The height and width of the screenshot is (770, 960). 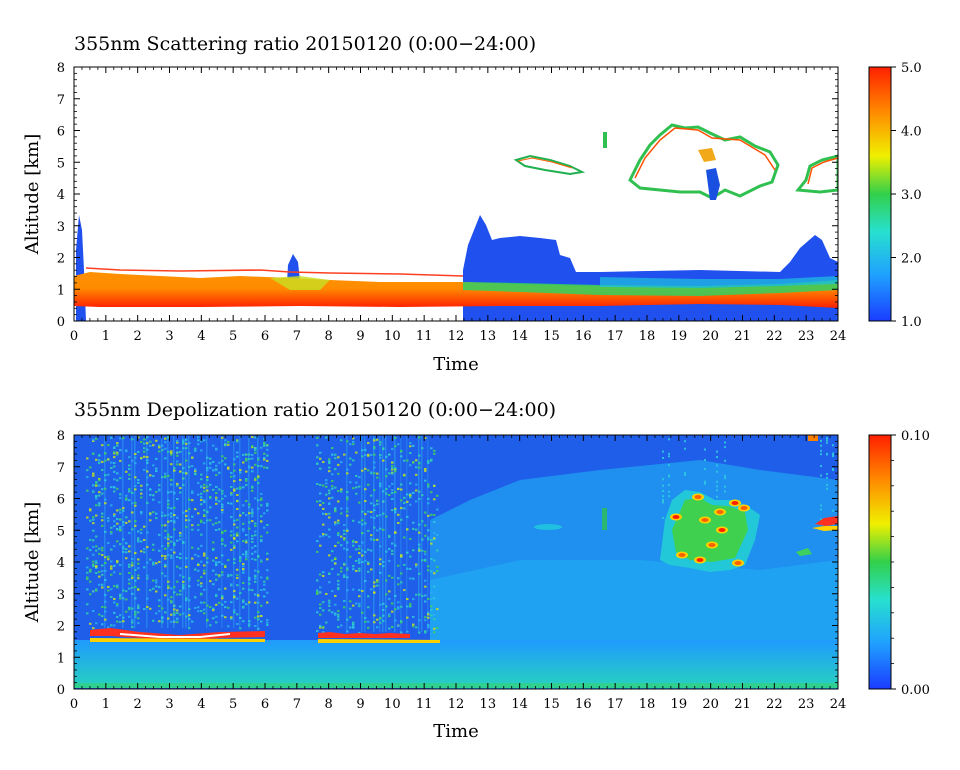 What do you see at coordinates (300, 283) in the screenshot?
I see `boundary-layer-patch` at bounding box center [300, 283].